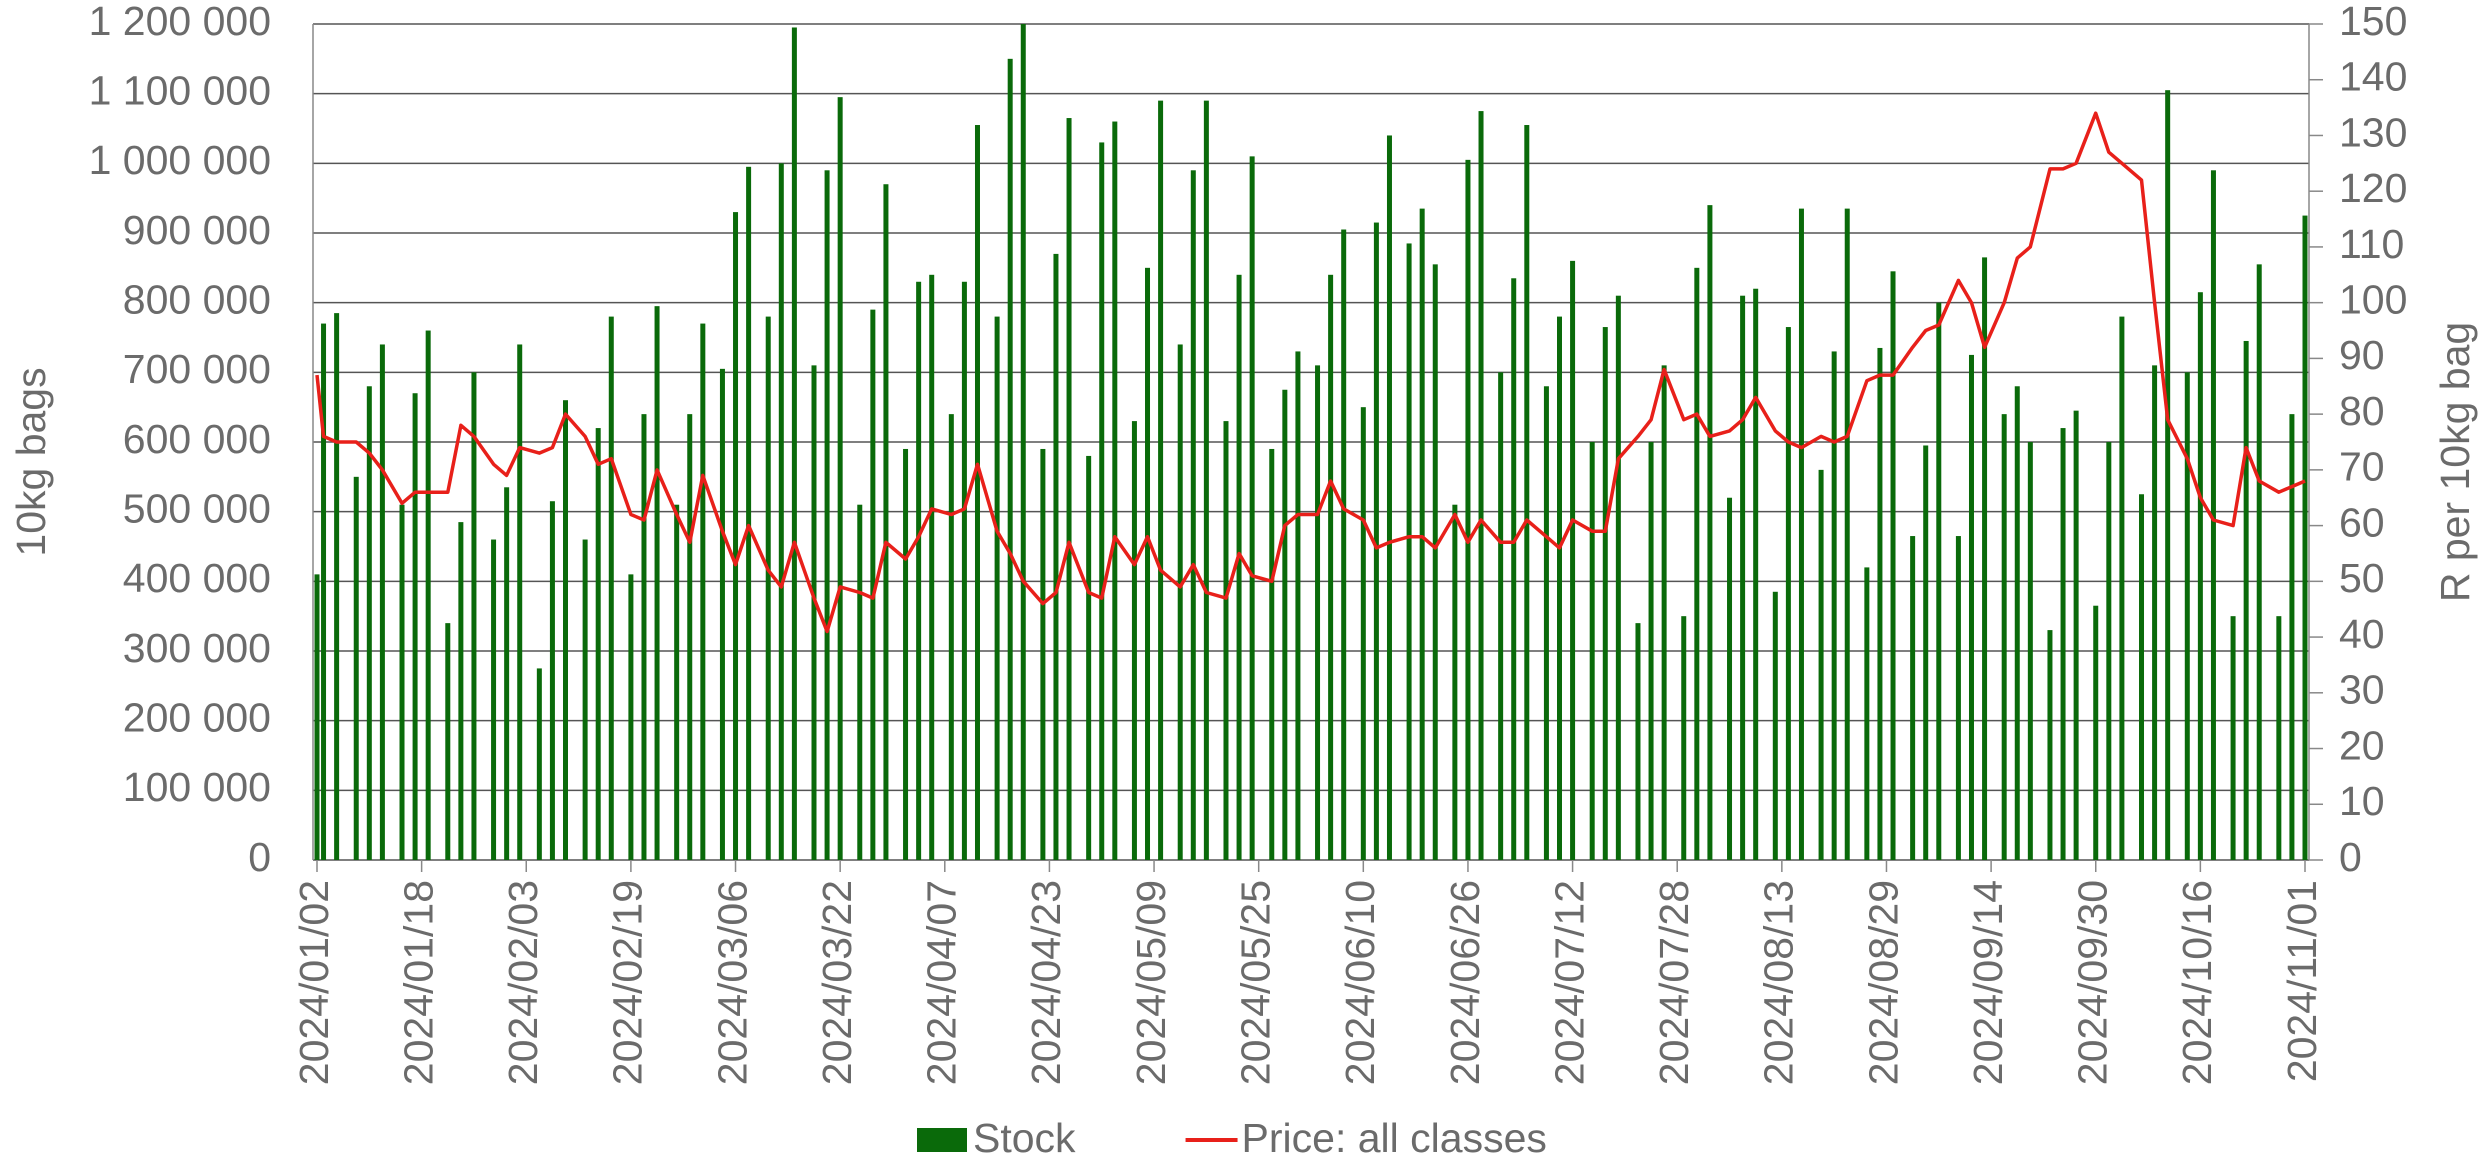  Describe the element at coordinates (197, 787) in the screenshot. I see `y-tick-label: 100 000` at that location.